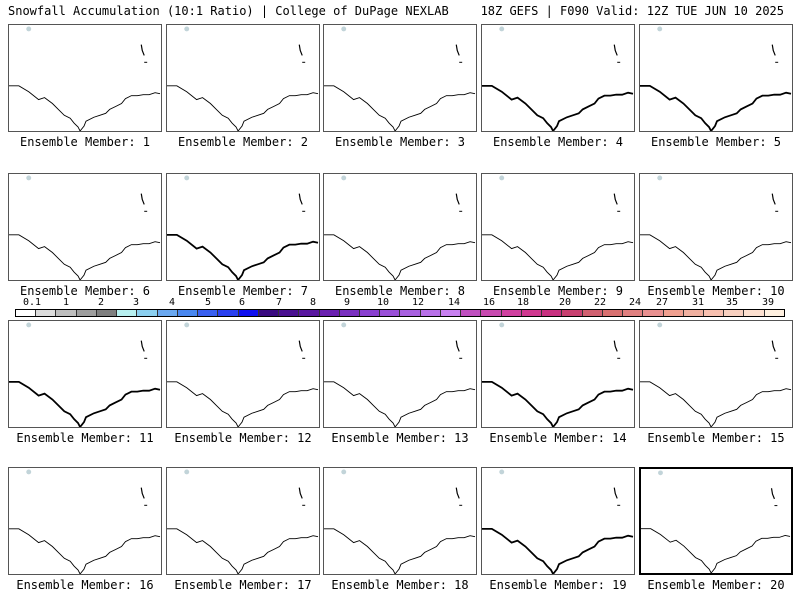 The height and width of the screenshot is (600, 800). What do you see at coordinates (558, 585) in the screenshot?
I see `ensemble-member-label: Ensemble Member: 19` at bounding box center [558, 585].